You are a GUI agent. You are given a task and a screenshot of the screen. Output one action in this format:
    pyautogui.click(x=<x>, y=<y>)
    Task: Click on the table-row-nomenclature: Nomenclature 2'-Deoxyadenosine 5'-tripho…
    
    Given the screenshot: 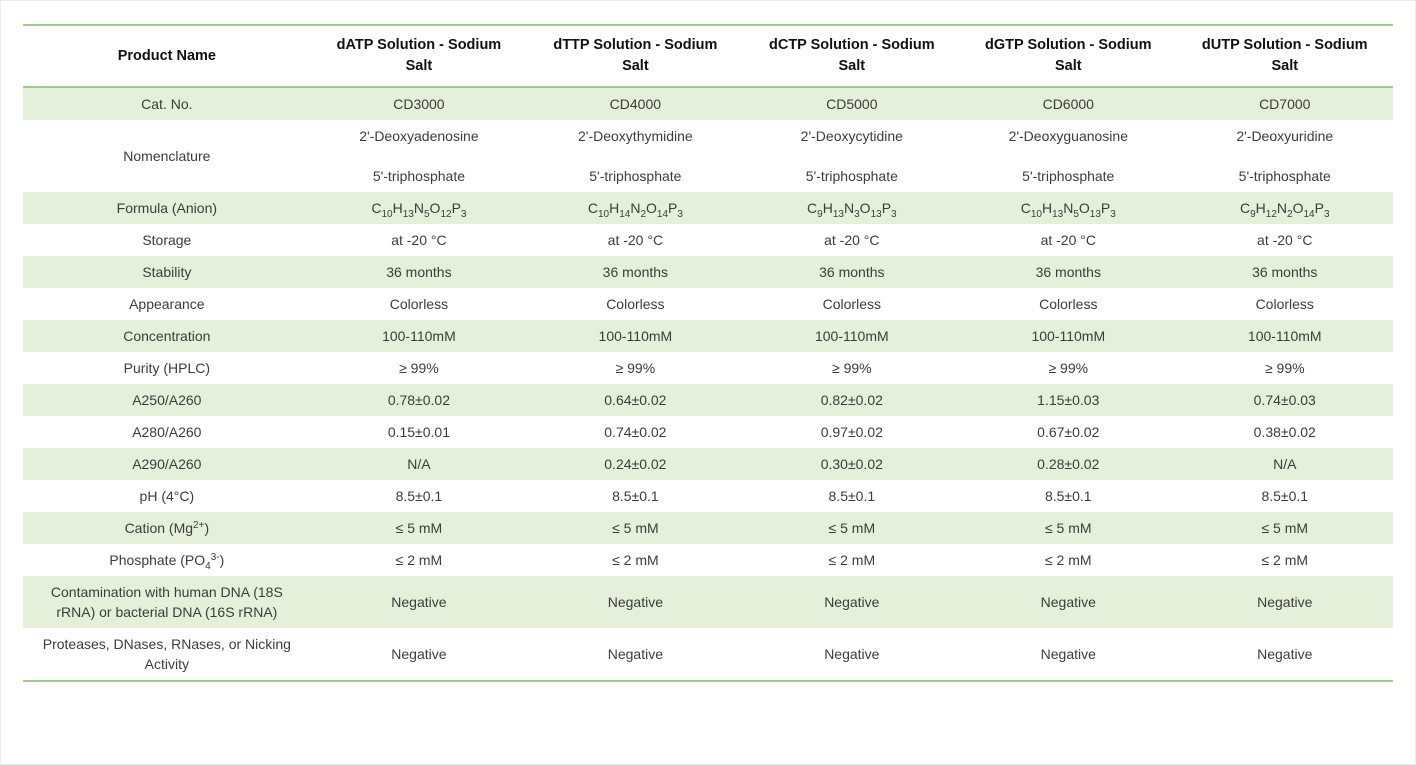 What is the action you would take?
    pyautogui.click(x=708, y=156)
    